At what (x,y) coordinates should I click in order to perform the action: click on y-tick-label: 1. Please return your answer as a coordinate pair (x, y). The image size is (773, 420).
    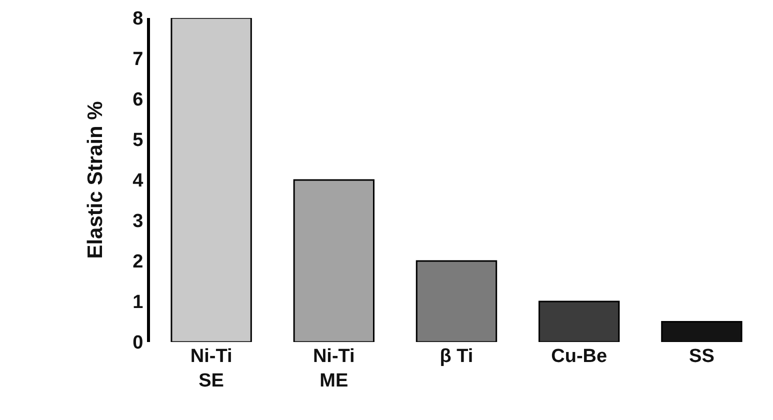
    Looking at the image, I should click on (138, 303).